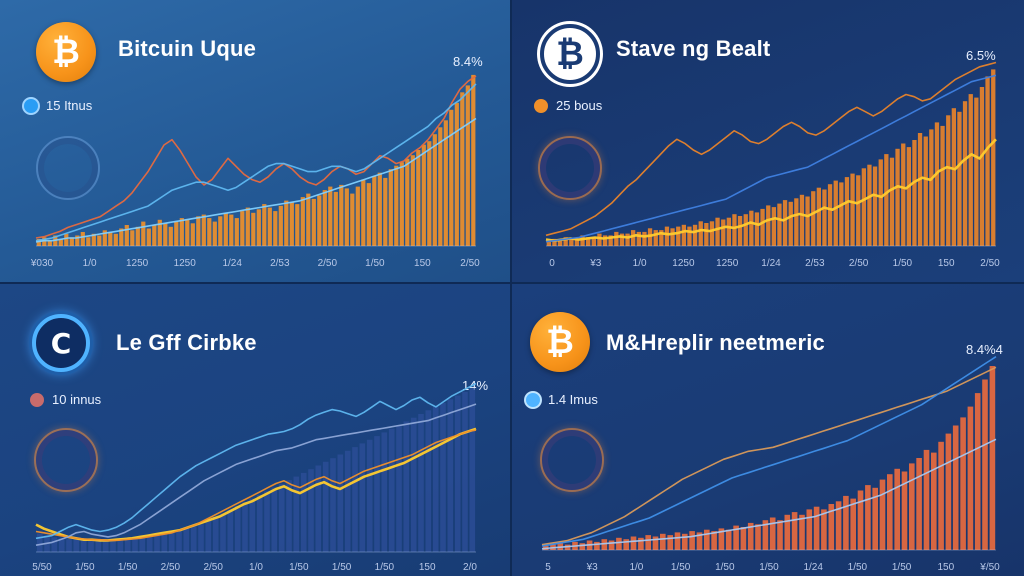 This screenshot has height=576, width=1024. Describe the element at coordinates (570, 54) in the screenshot. I see `bitcoin-icon: ₿` at that location.